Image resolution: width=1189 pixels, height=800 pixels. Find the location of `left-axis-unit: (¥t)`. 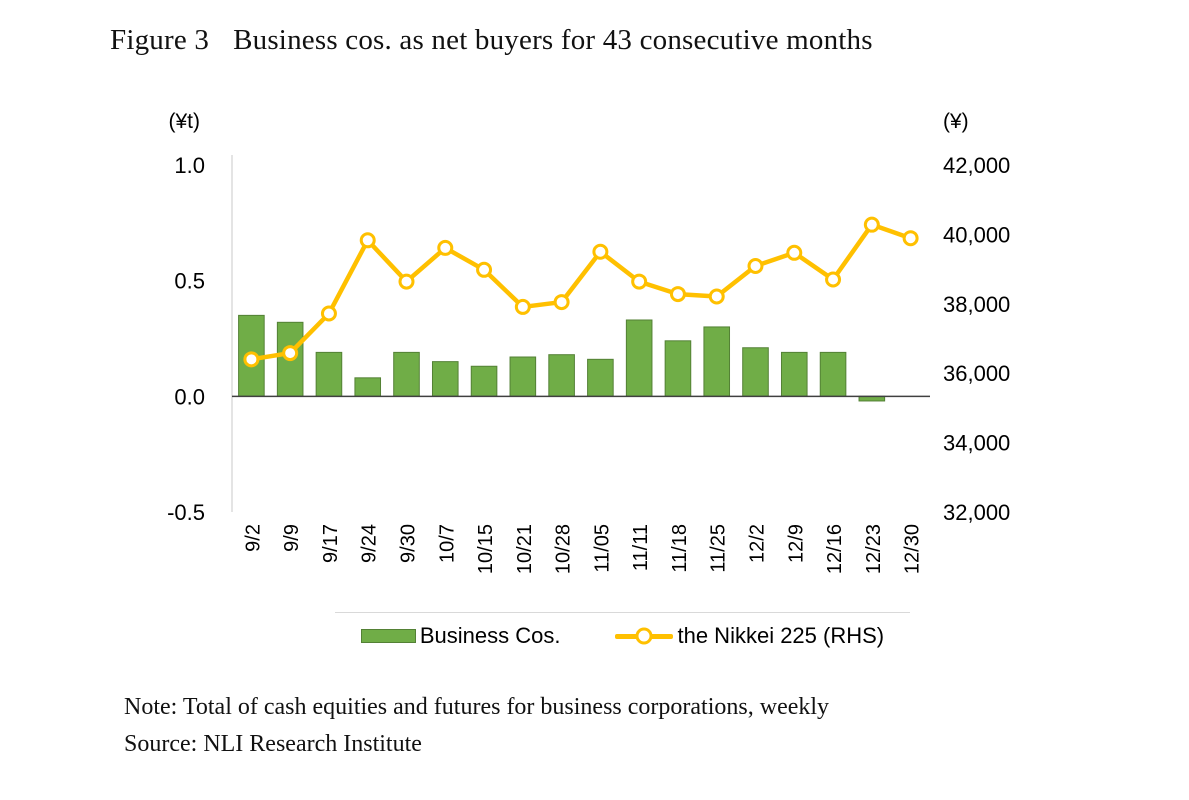

left-axis-unit: (¥t) is located at coordinates (185, 121).